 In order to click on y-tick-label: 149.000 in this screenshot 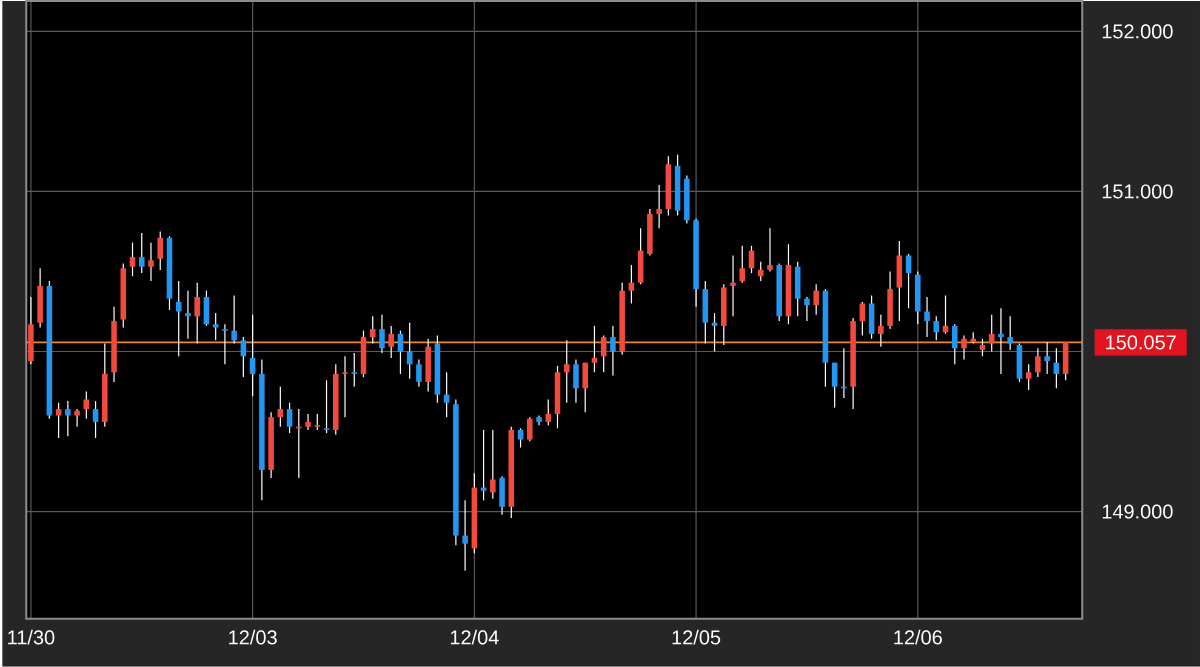, I will do `click(1137, 511)`.